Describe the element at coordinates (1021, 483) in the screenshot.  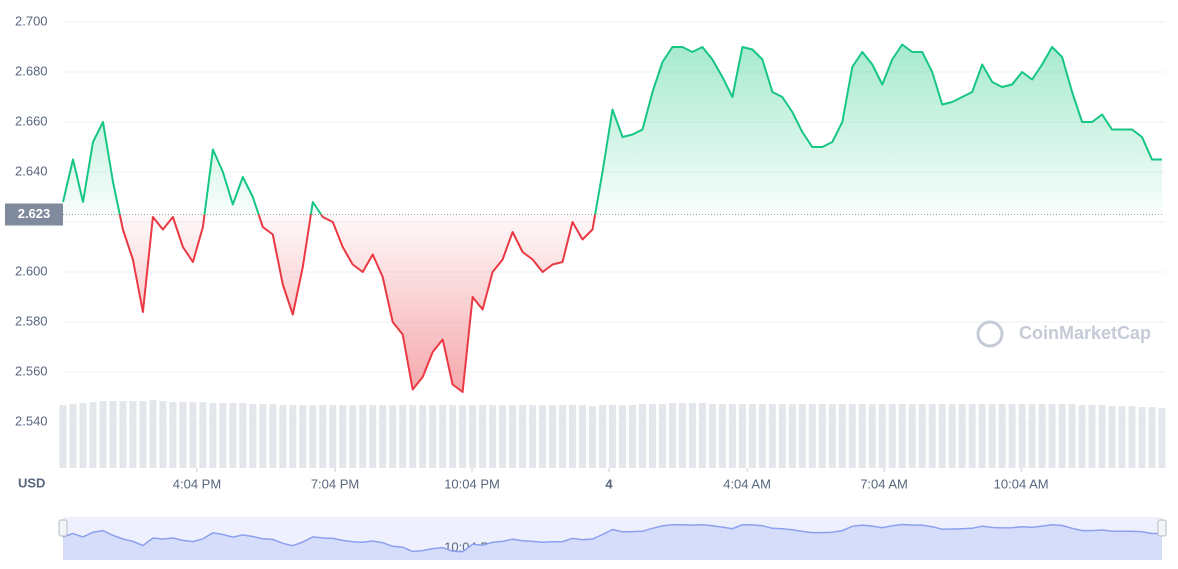
I see `x-tick-label: 10:04 AM` at that location.